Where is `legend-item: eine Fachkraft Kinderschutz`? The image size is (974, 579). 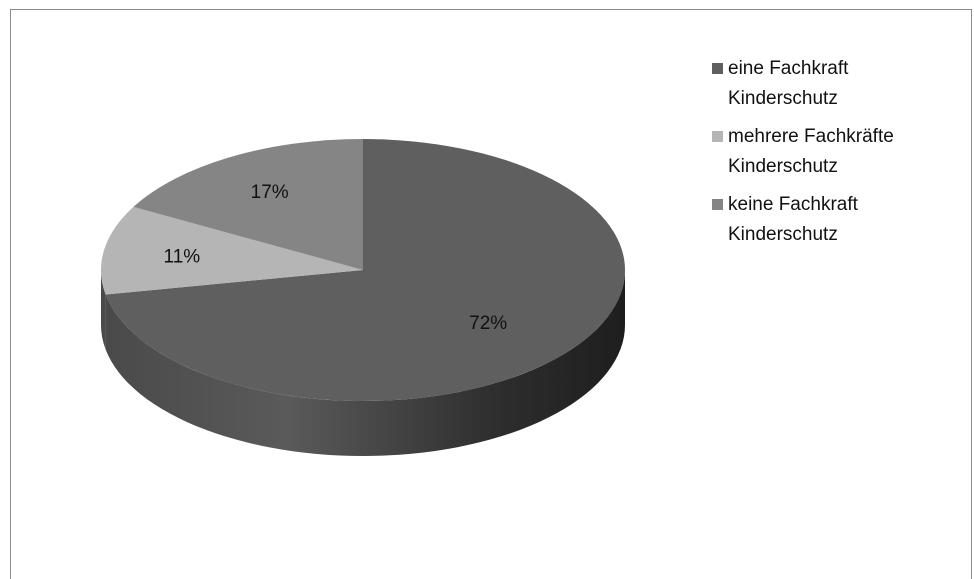
legend-item: eine Fachkraft Kinderschutz is located at coordinates (837, 85).